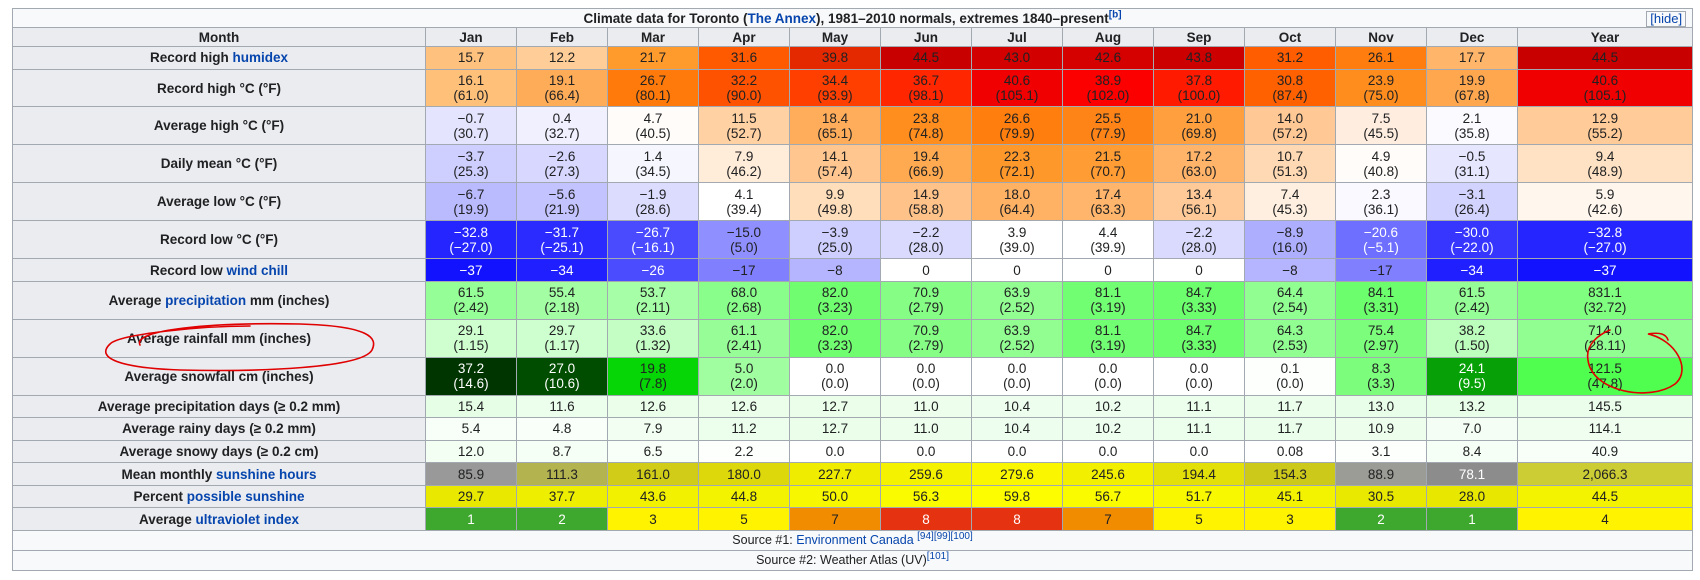  Describe the element at coordinates (744, 474) in the screenshot. I see `cell-apr: 180.0` at that location.